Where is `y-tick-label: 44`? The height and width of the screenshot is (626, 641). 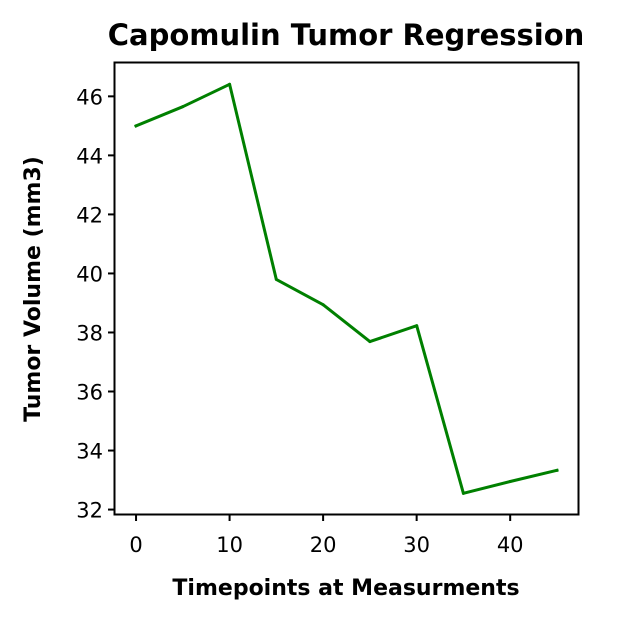 y-tick-label: 44 is located at coordinates (89, 156).